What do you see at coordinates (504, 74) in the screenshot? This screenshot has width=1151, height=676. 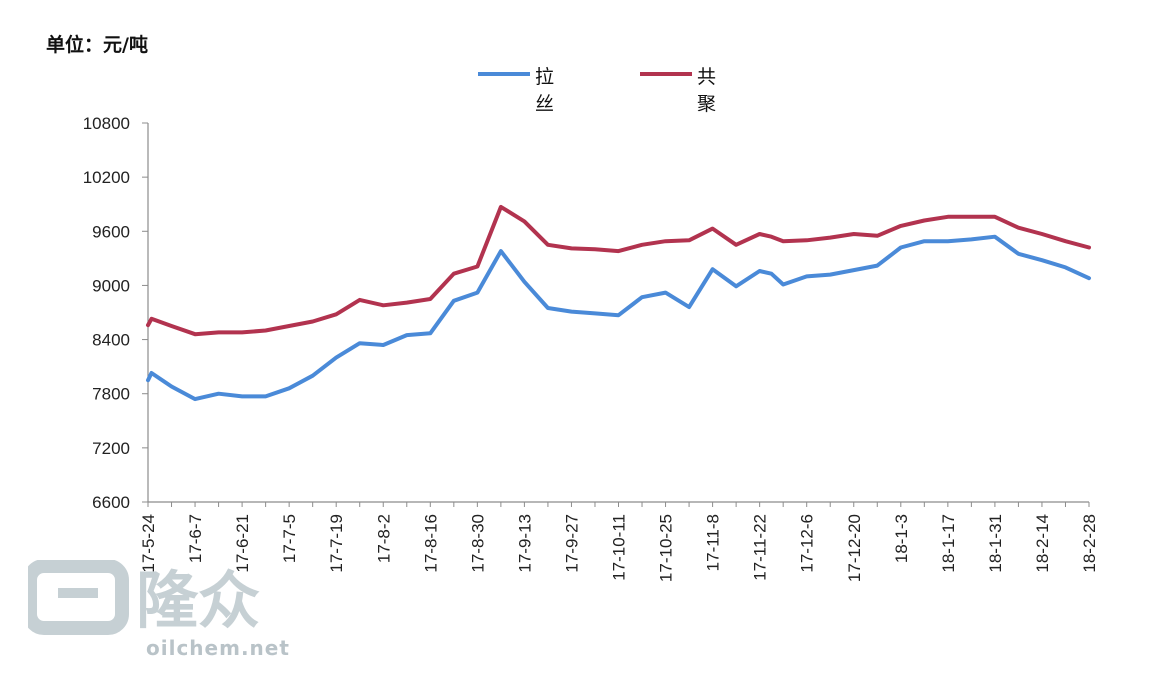 I see `legend-swatch-lasi` at bounding box center [504, 74].